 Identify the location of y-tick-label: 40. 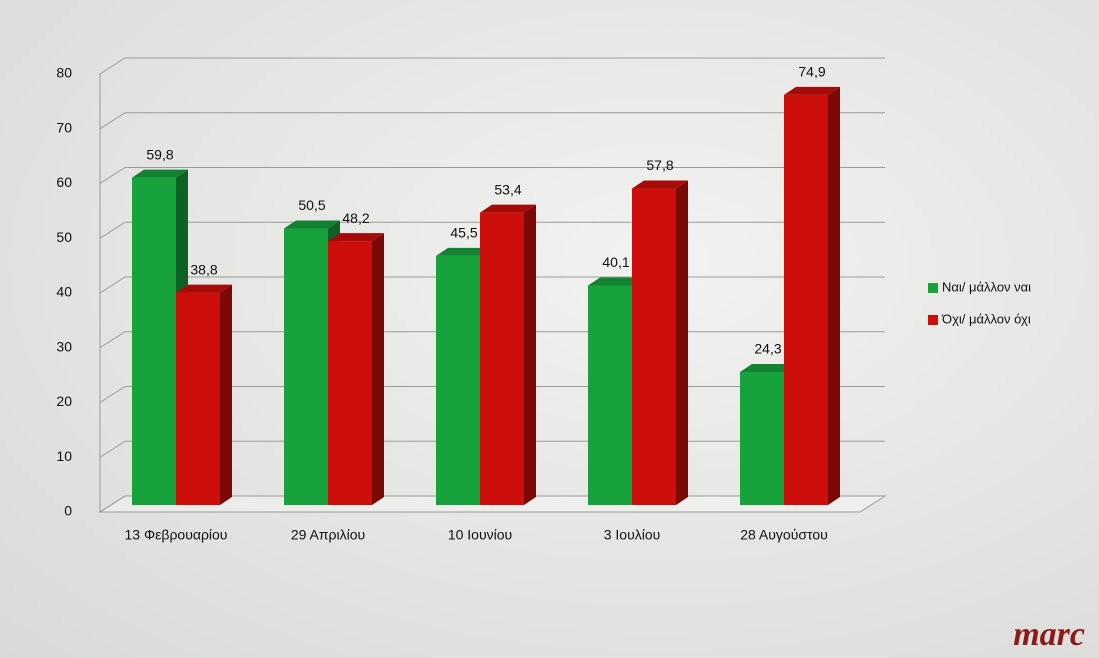
(64, 292).